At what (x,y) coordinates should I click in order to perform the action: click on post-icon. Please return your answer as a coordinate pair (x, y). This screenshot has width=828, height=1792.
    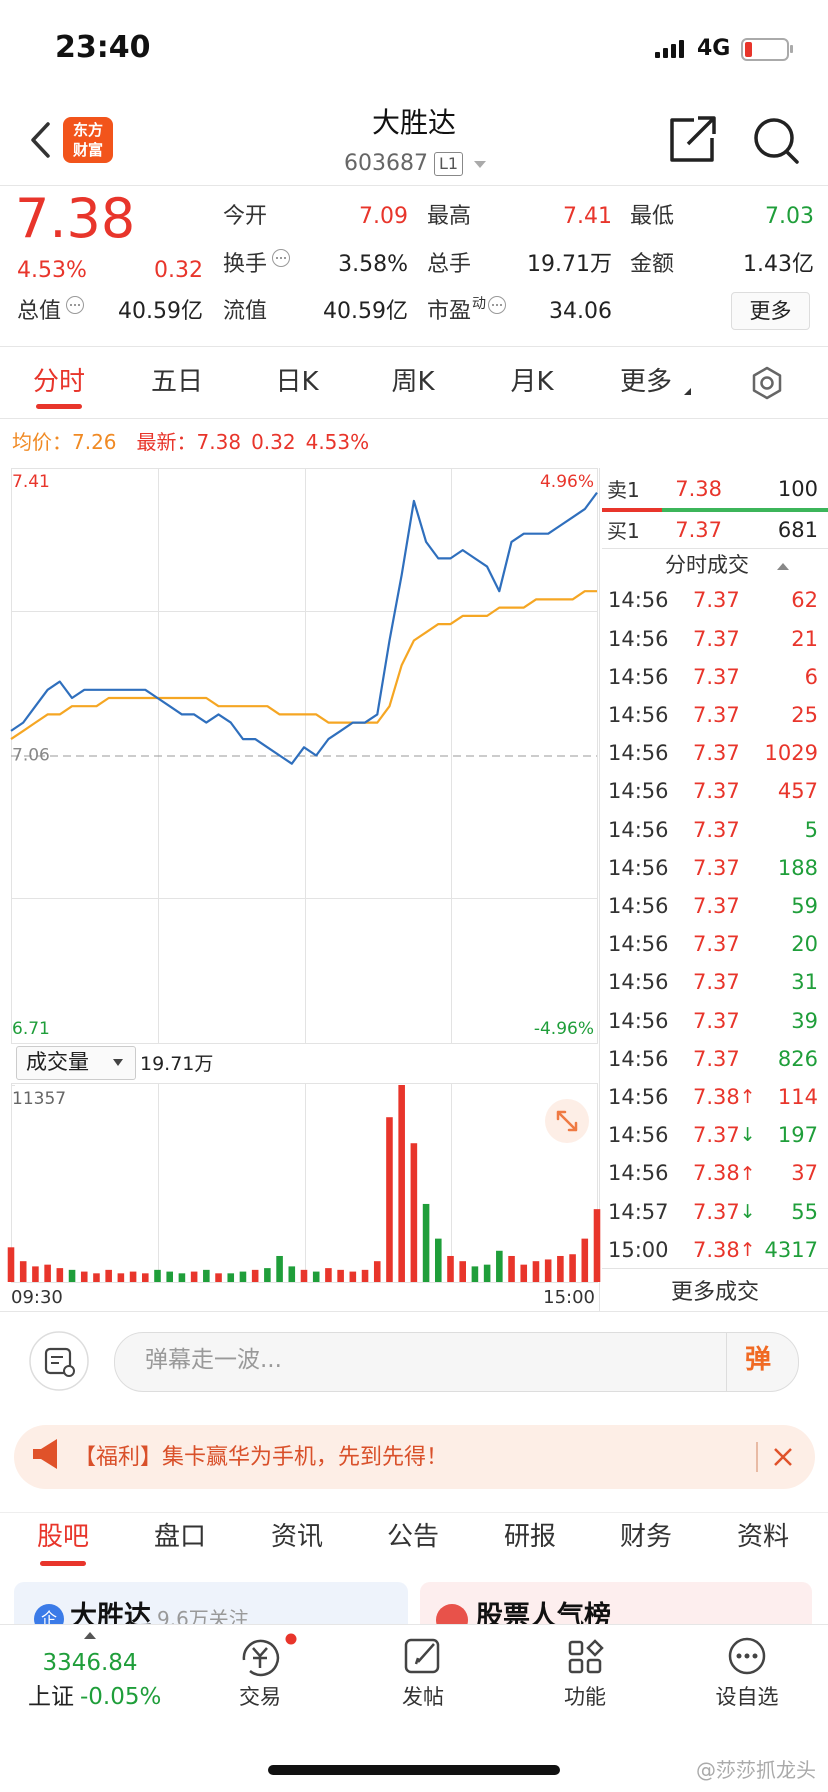
    Looking at the image, I should click on (422, 1656).